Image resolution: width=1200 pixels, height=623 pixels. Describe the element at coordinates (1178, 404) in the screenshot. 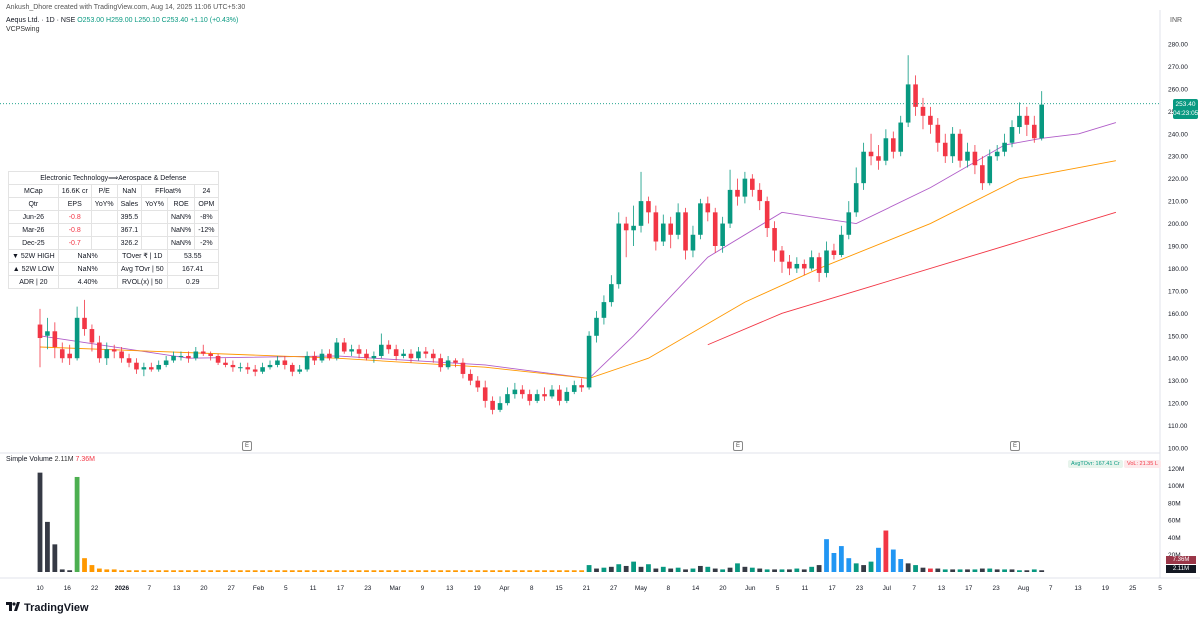

I see `price-axis-label: 120.00` at that location.